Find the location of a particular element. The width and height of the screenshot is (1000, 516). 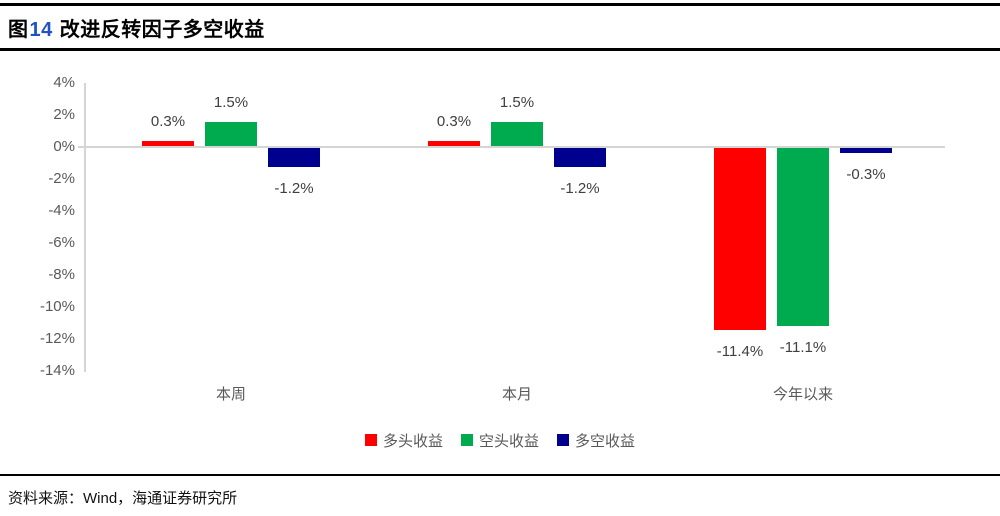

figure-title-prefix: 图 is located at coordinates (18, 30).